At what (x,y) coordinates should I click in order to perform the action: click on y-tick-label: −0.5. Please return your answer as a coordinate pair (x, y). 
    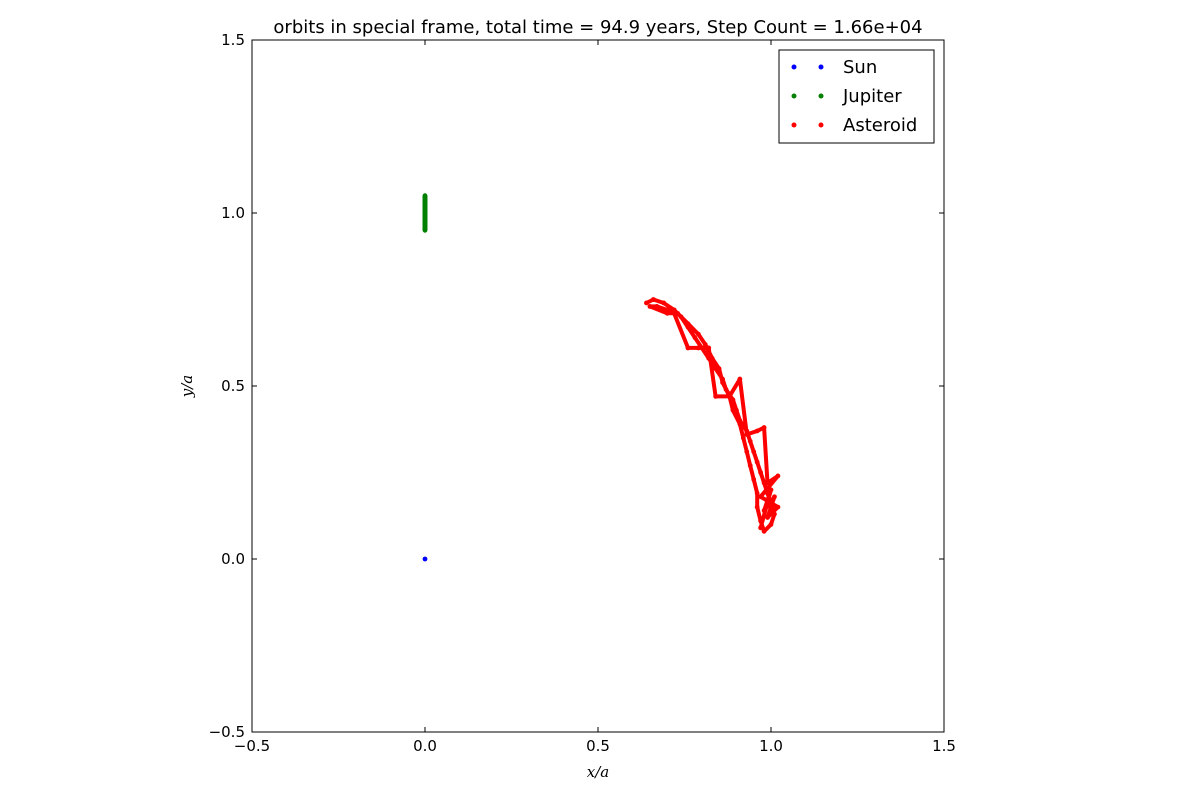
    Looking at the image, I should click on (227, 732).